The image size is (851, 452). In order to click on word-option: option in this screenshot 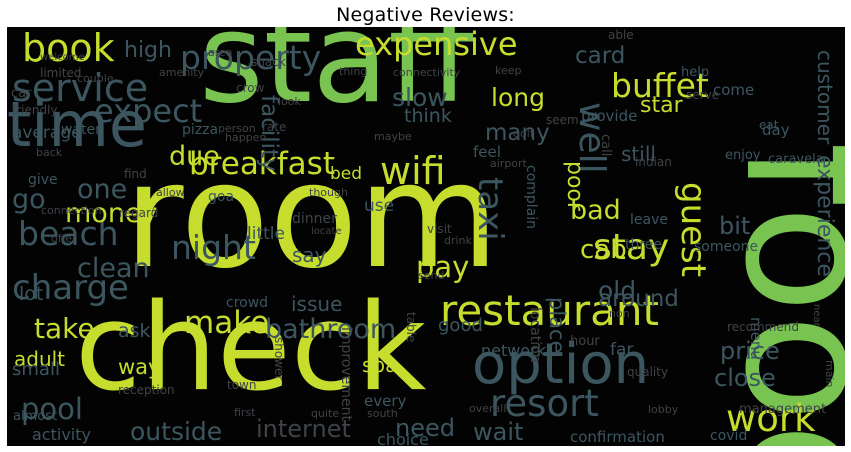, I will do `click(561, 364)`.